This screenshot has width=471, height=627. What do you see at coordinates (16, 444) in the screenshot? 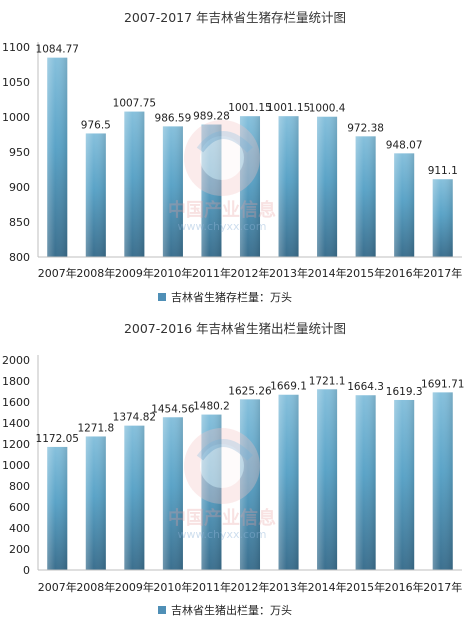
I see `y-tick-label: 1200` at bounding box center [16, 444].